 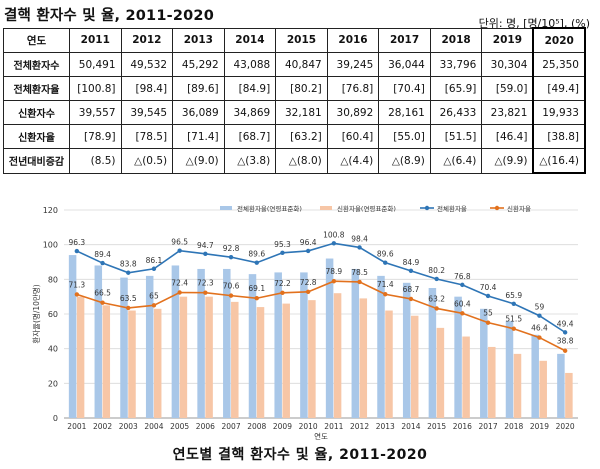 What do you see at coordinates (76, 284) in the screenshot?
I see `data-label: 71.3` at bounding box center [76, 284].